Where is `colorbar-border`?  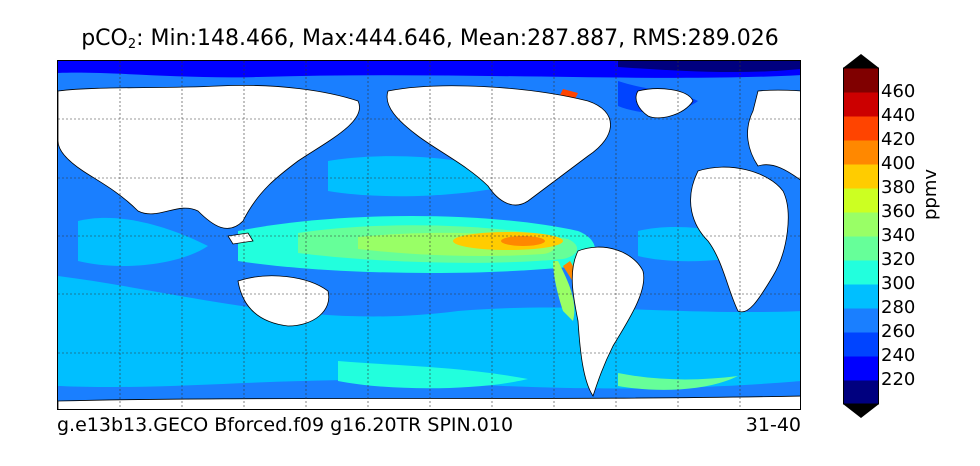
colorbar-border is located at coordinates (861, 236).